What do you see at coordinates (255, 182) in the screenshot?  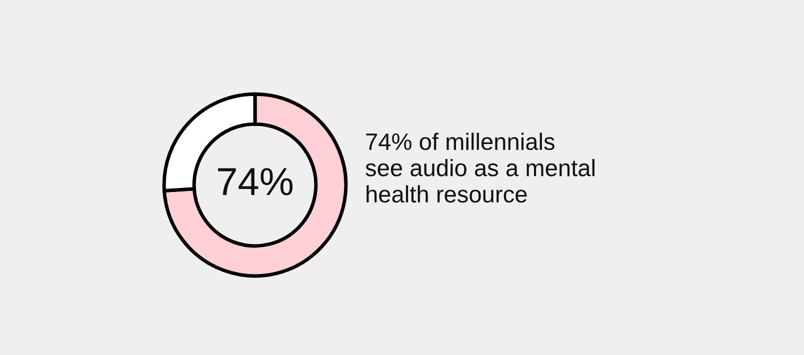 I see `data-label: 74%` at bounding box center [255, 182].